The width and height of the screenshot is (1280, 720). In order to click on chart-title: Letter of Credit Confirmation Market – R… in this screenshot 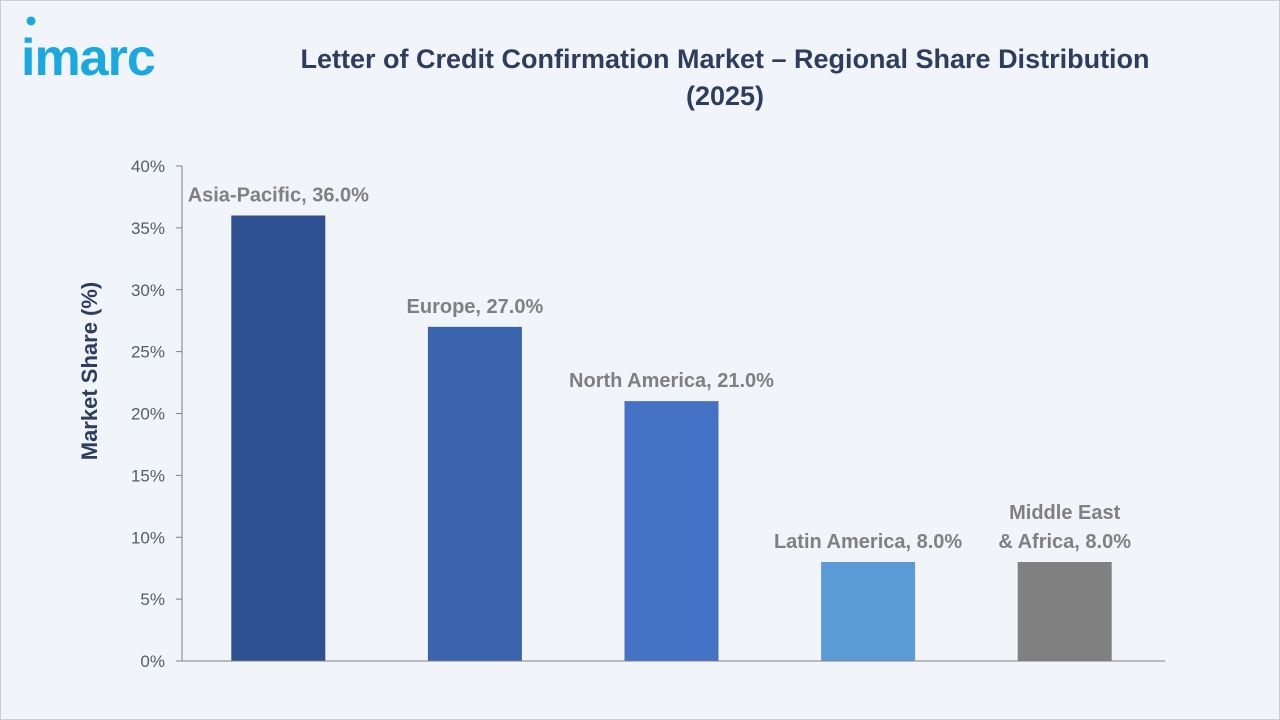, I will do `click(725, 78)`.